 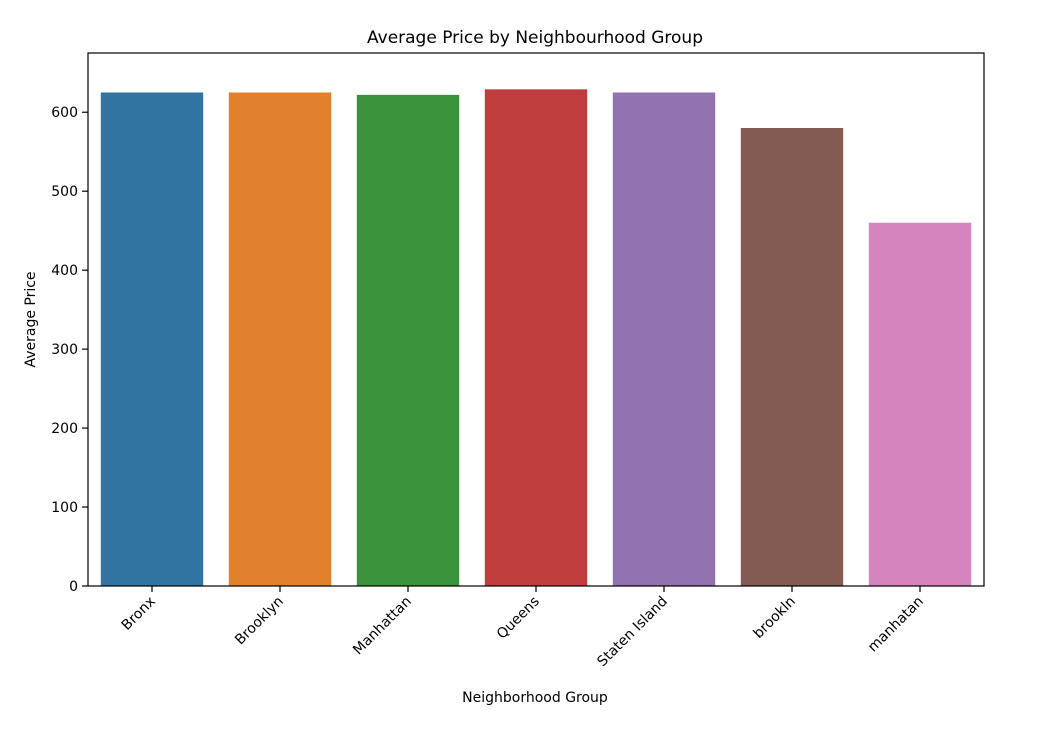 What do you see at coordinates (792, 357) in the screenshot?
I see `bar-brookln` at bounding box center [792, 357].